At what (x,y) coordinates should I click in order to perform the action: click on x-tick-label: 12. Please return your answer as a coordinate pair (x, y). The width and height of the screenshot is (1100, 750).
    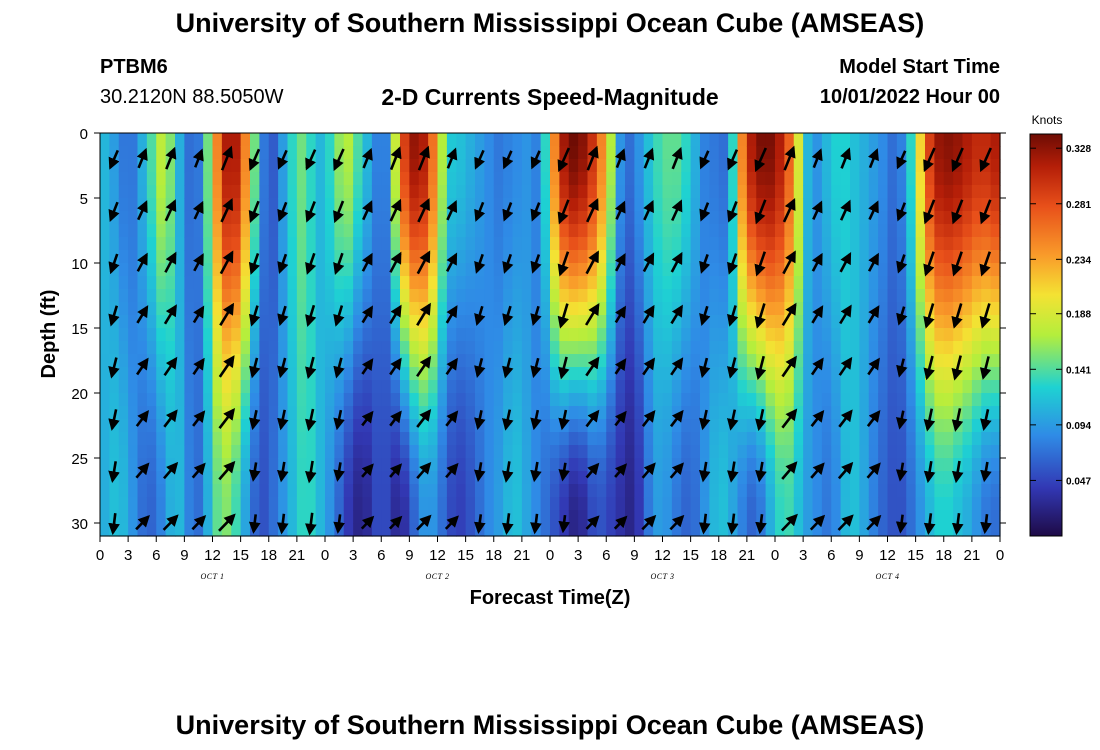
    Looking at the image, I should click on (887, 555).